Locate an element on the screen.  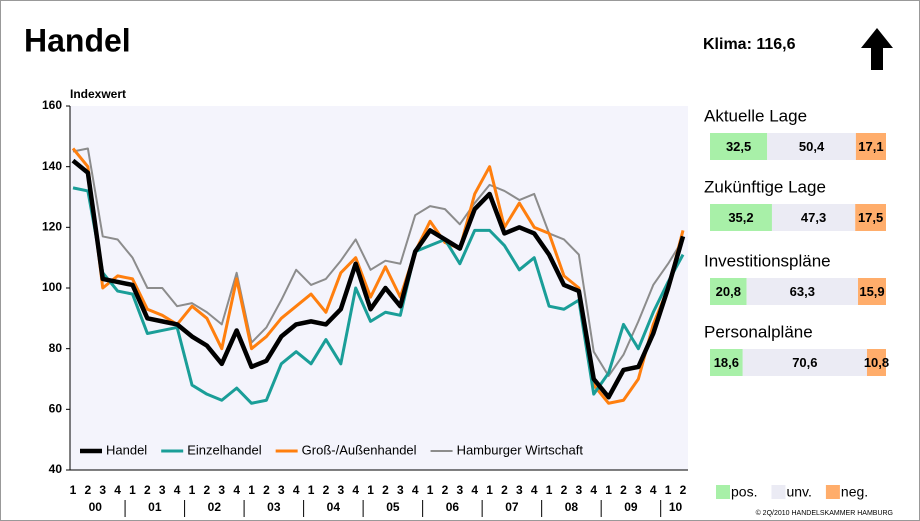
year-label: 06 is located at coordinates (453, 507).